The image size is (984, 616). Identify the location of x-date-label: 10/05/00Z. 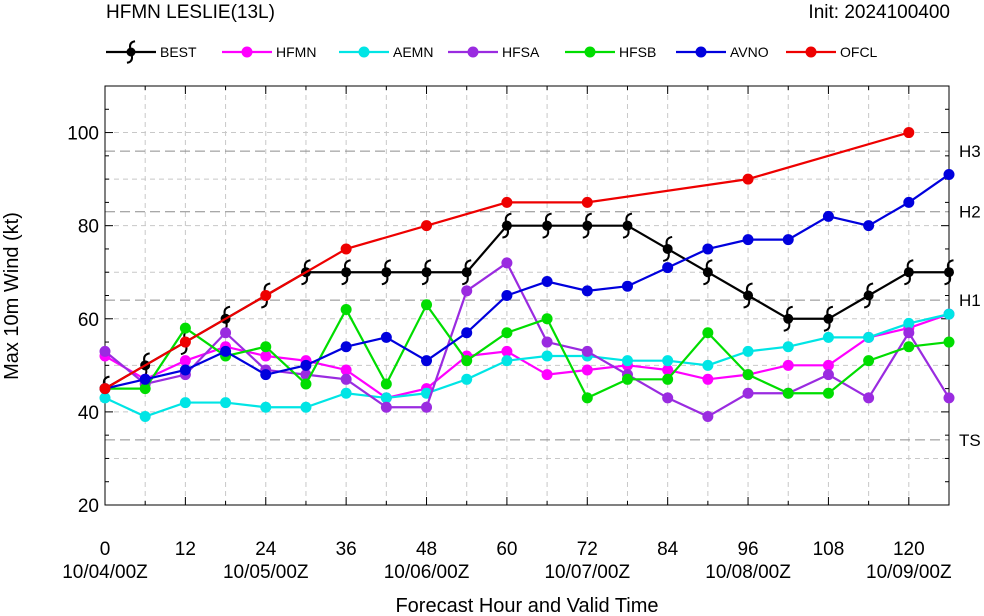
(266, 572).